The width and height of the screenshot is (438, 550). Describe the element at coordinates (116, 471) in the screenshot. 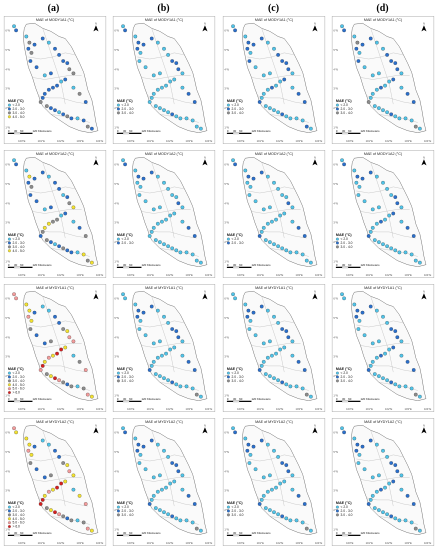

I see `y-tick-label: 4°N` at that location.